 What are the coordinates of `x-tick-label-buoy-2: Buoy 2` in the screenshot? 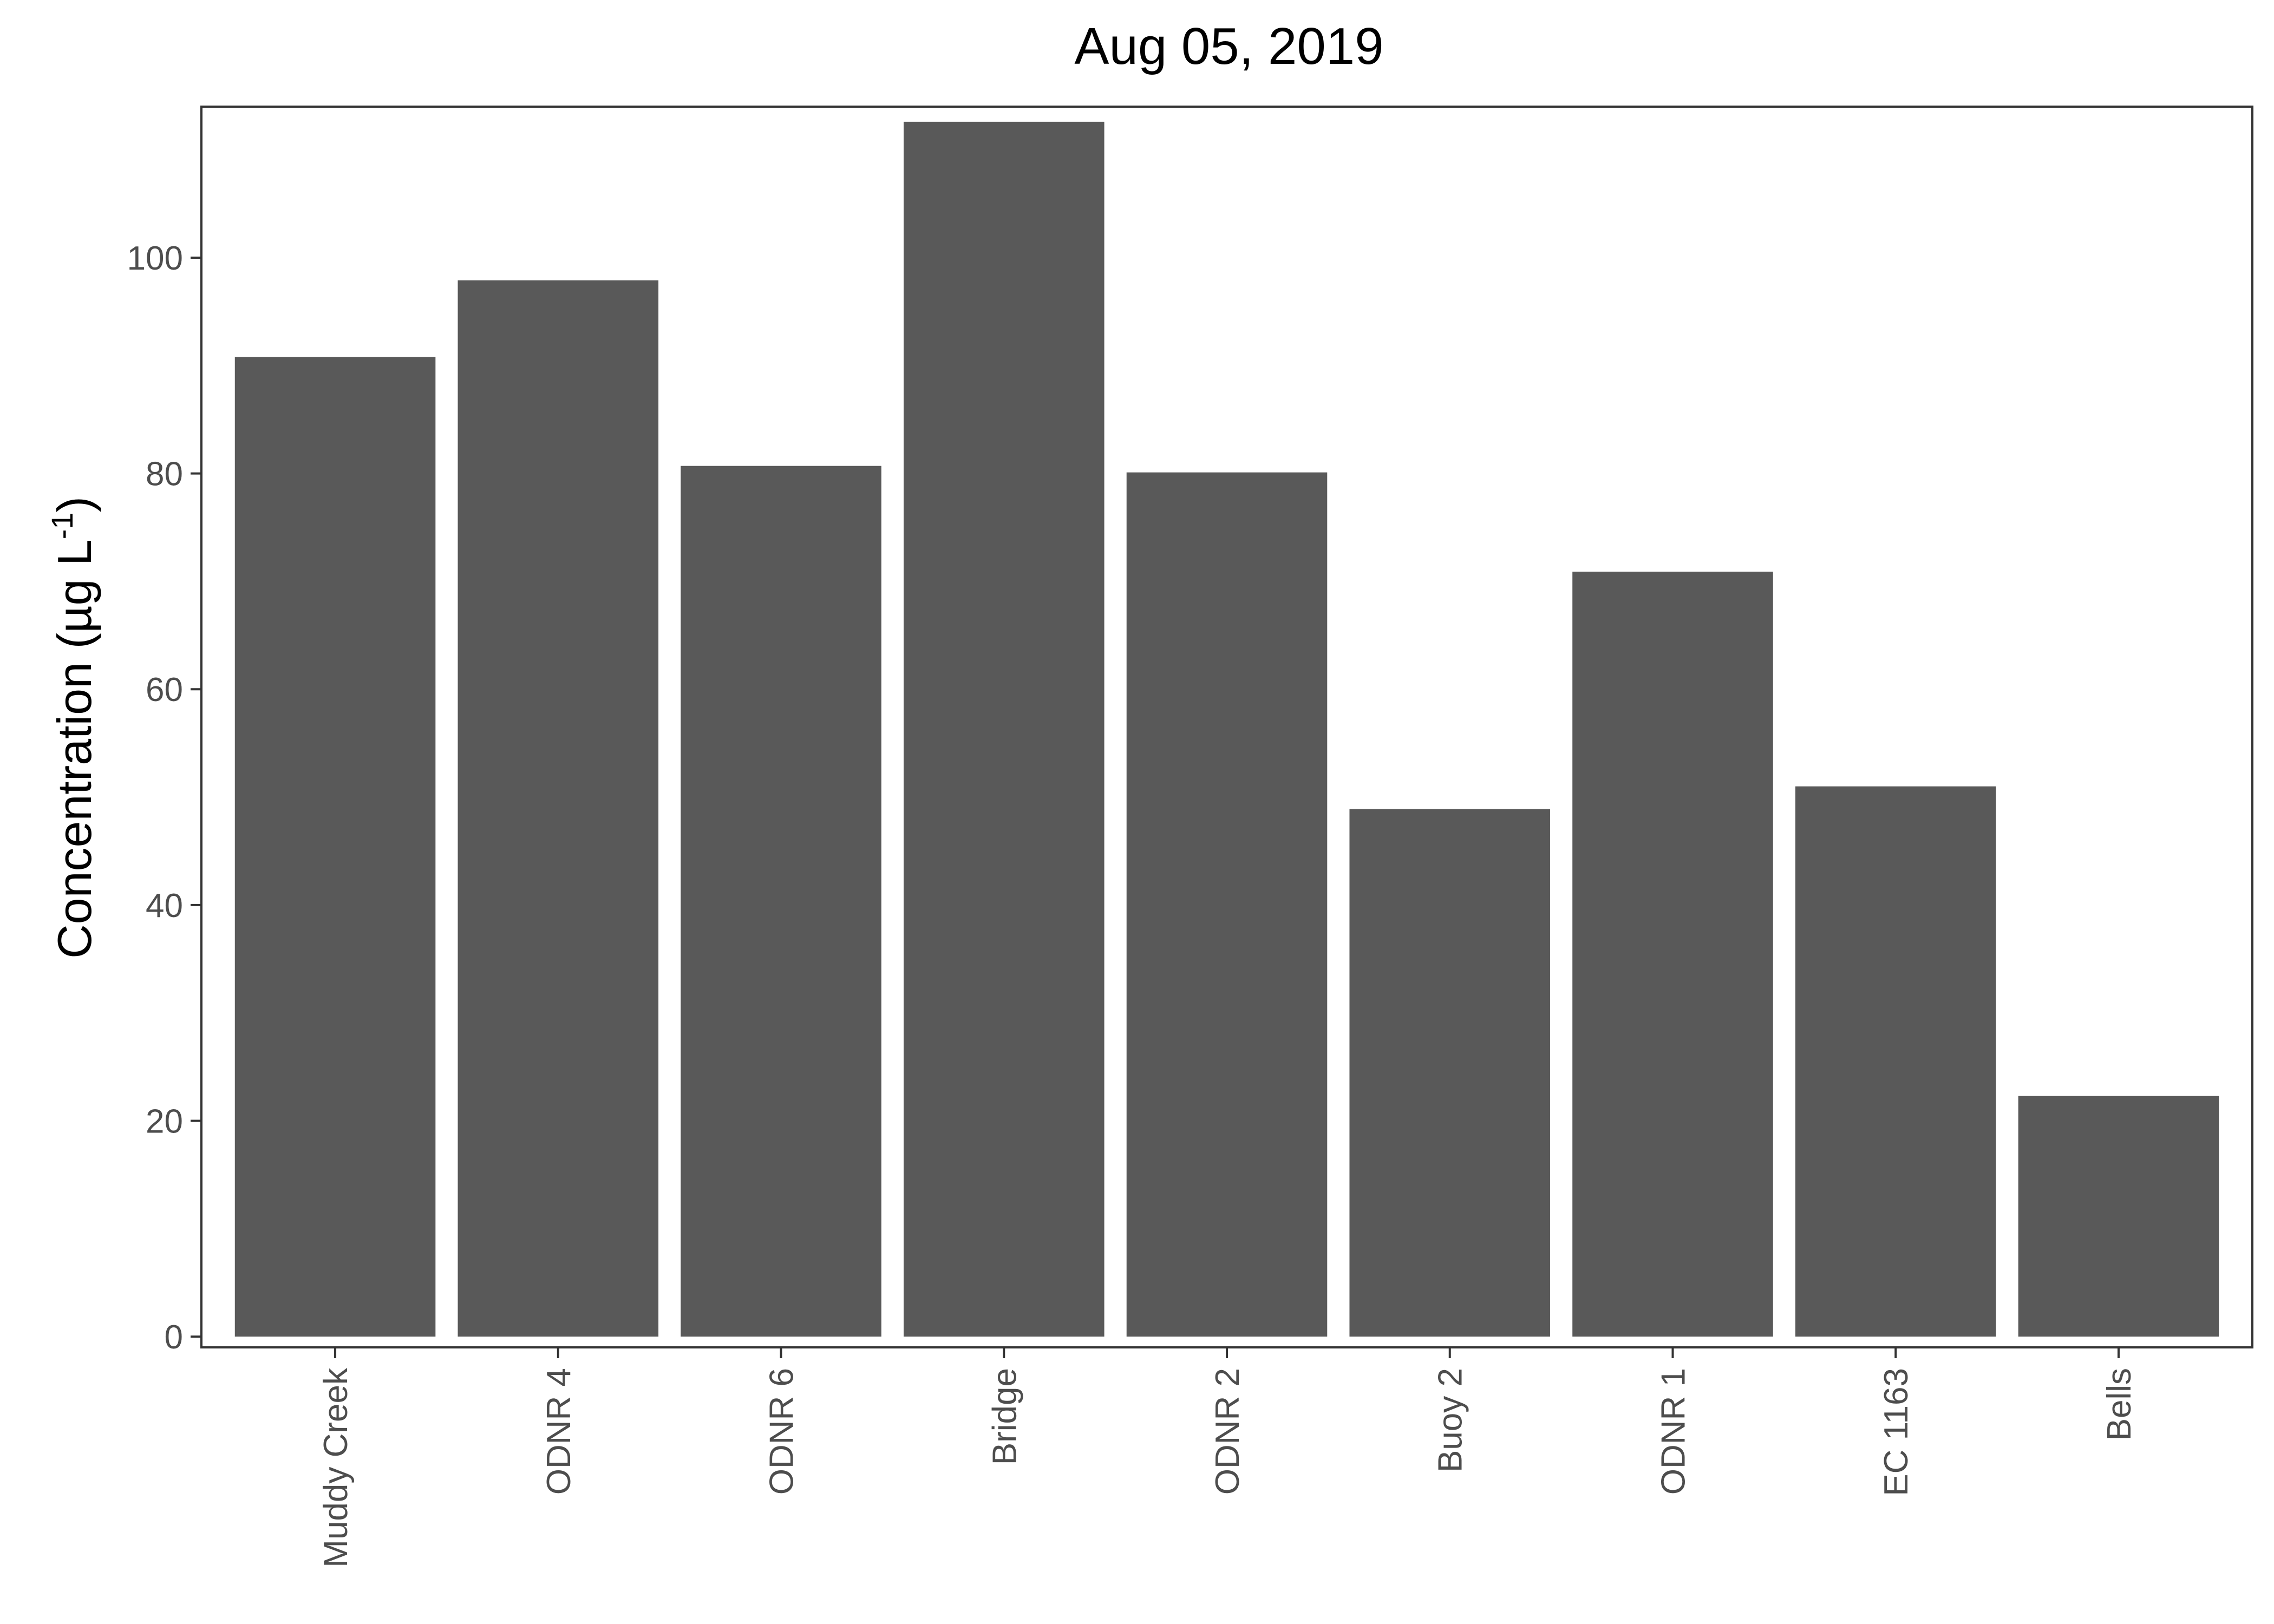 It's located at (1450, 1420).